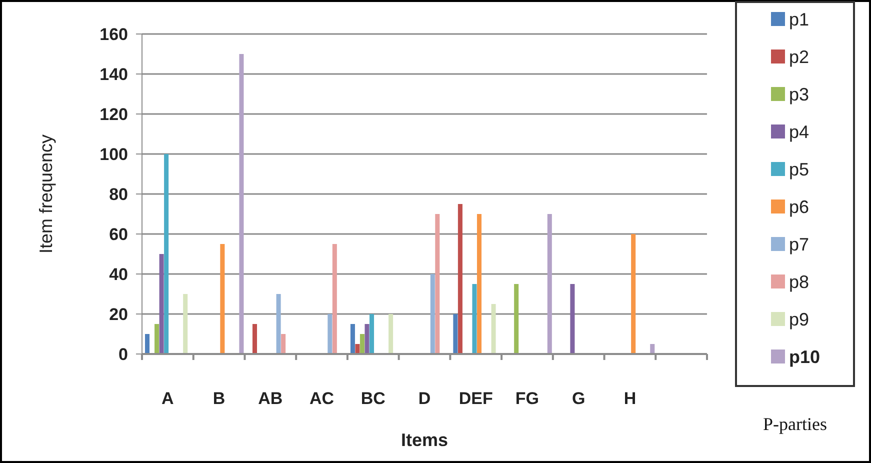 This screenshot has height=463, width=871. What do you see at coordinates (118, 274) in the screenshot?
I see `y-tick-label: 40` at bounding box center [118, 274].